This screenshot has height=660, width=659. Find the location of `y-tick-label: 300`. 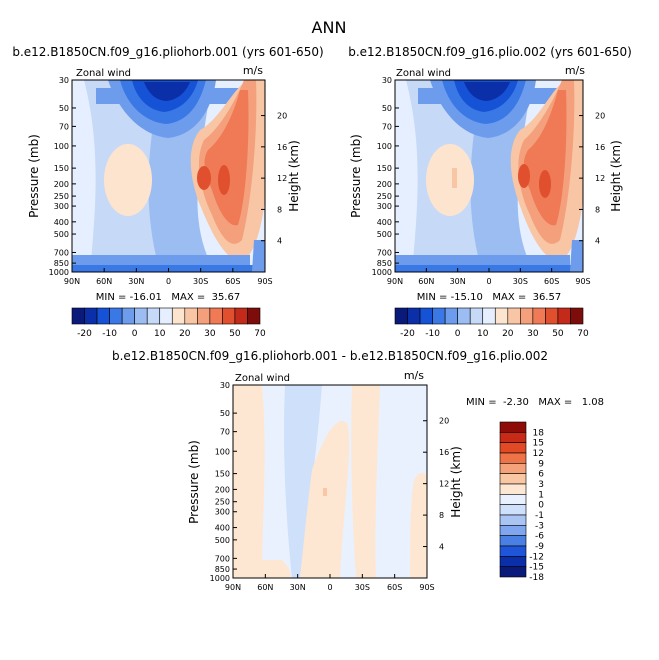

y-tick-label: 300 is located at coordinates (384, 206).